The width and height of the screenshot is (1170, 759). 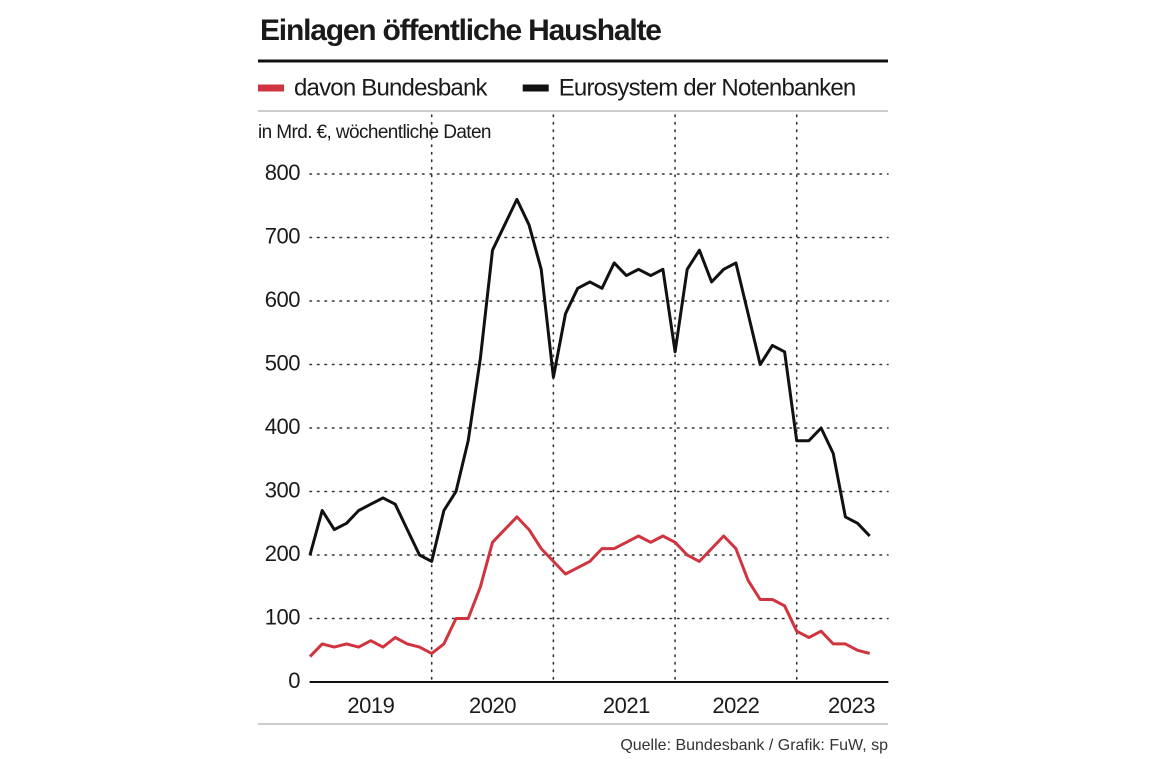 What do you see at coordinates (282, 172) in the screenshot?
I see `y-tick-label: 800` at bounding box center [282, 172].